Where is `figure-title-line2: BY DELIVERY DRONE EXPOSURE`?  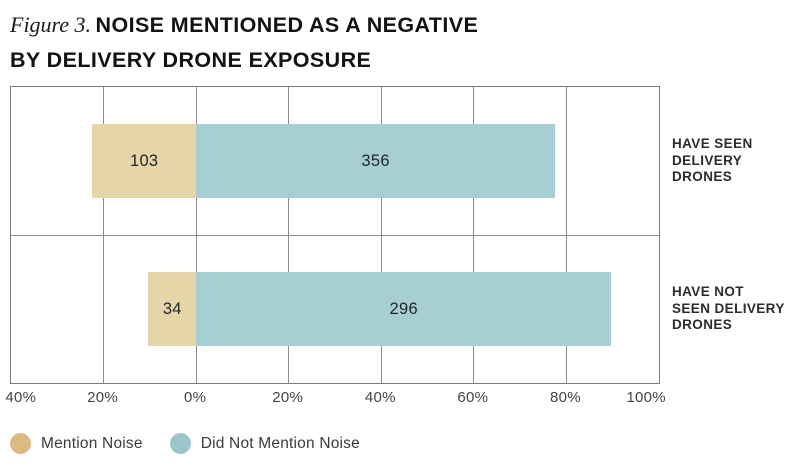 figure-title-line2: BY DELIVERY DRONE EXPOSURE is located at coordinates (191, 60).